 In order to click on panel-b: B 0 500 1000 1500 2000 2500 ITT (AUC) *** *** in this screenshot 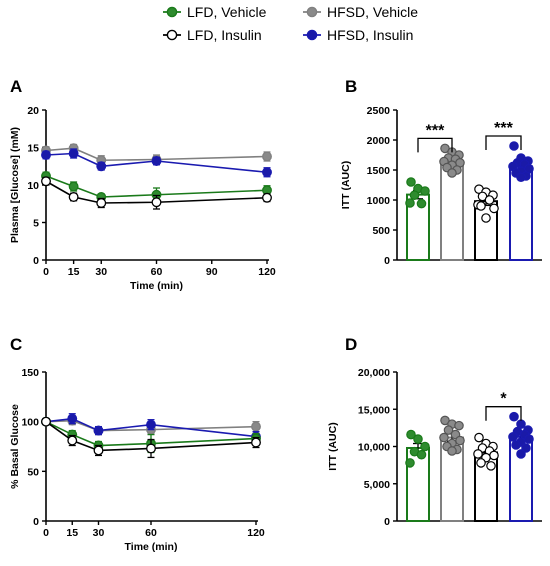, I will do `click(441, 172)`.